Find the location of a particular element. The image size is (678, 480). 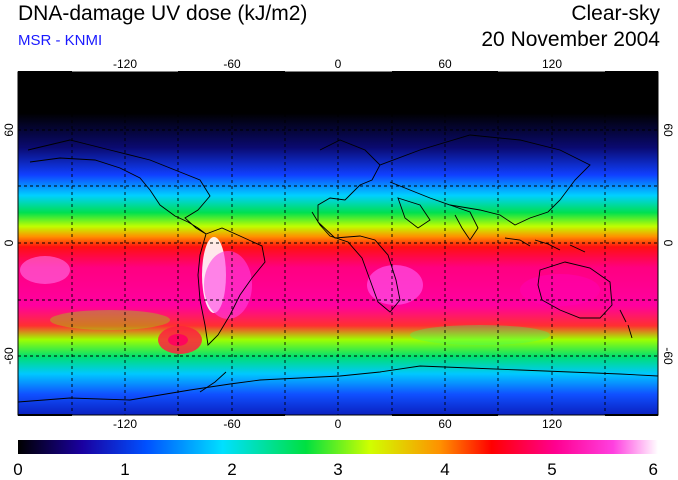

bottom-longitude-labels: -120 -60 0 60 120 is located at coordinates (337, 424).